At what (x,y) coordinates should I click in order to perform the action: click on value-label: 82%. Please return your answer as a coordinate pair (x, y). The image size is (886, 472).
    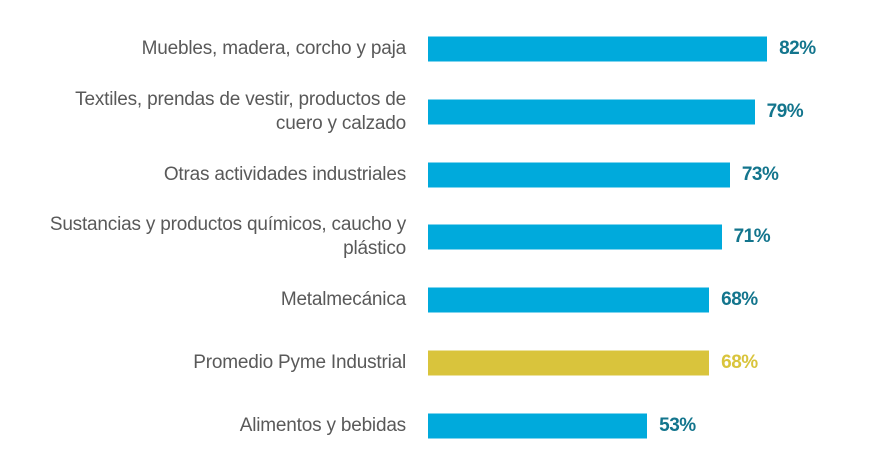
    Looking at the image, I should click on (797, 48).